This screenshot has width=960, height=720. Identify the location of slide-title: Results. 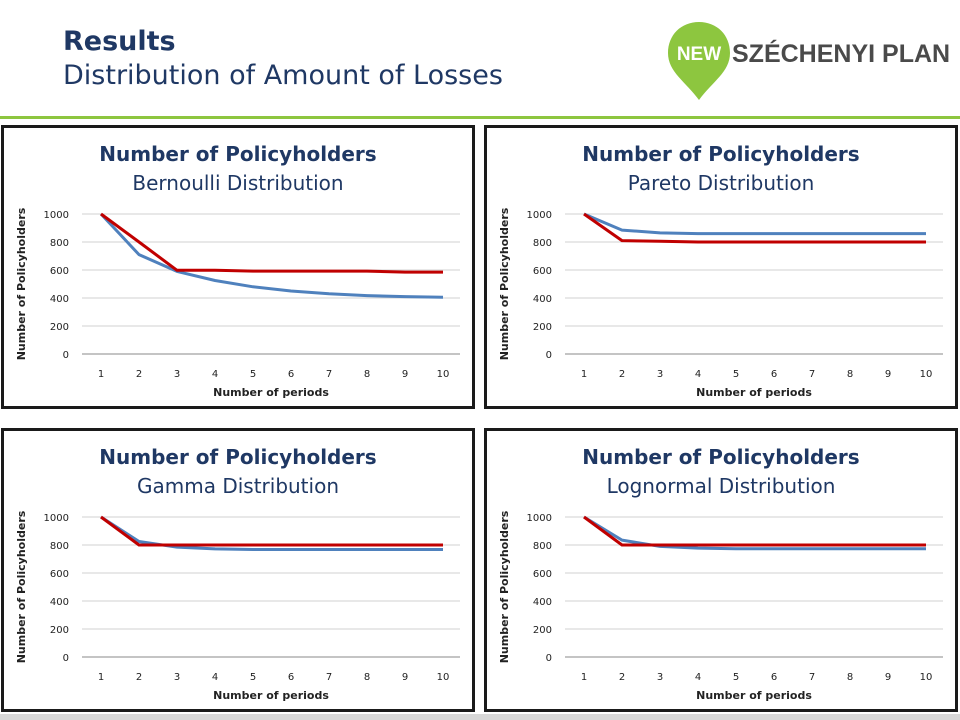
(119, 41).